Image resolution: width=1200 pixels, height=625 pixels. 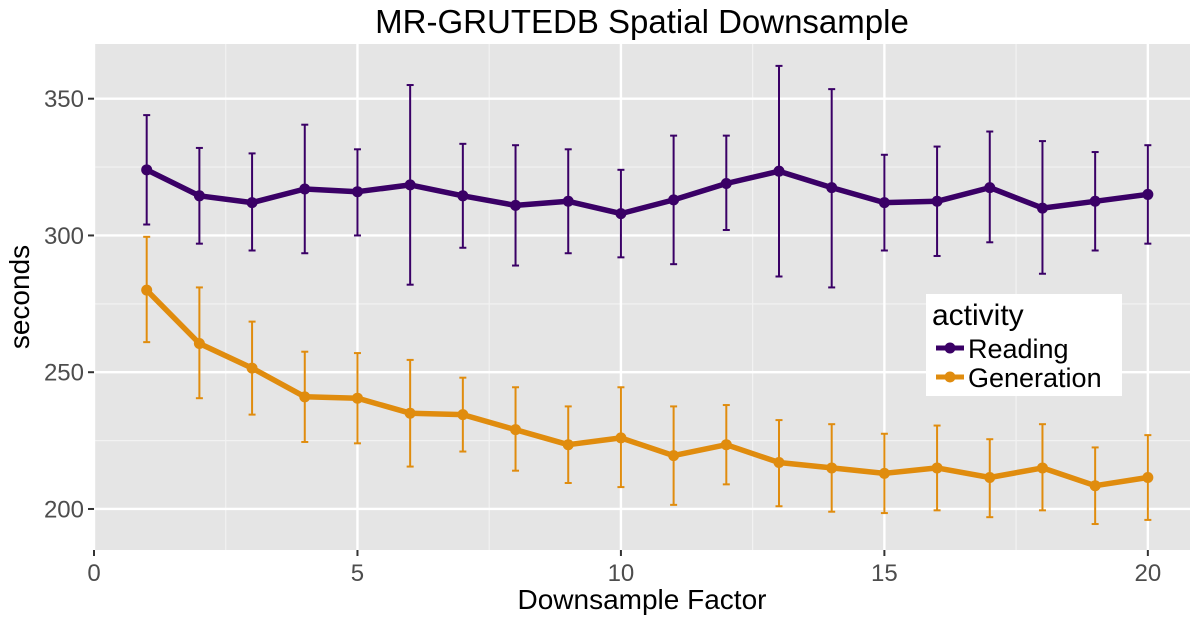 What do you see at coordinates (93, 573) in the screenshot?
I see `x-tick-label: 0` at bounding box center [93, 573].